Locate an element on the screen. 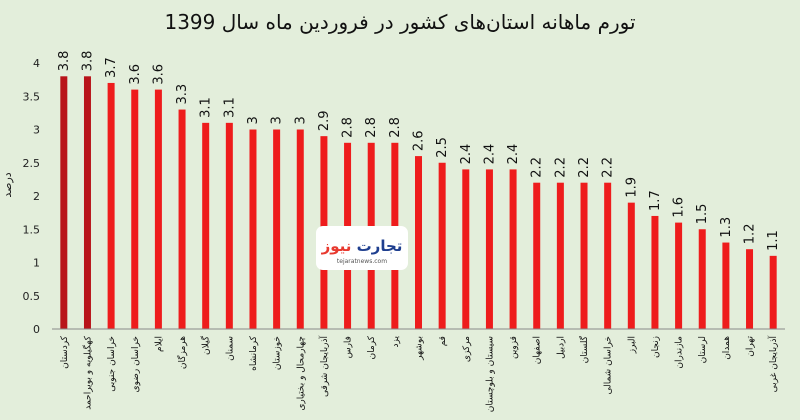  value-label: 1.6 is located at coordinates (679, 207).